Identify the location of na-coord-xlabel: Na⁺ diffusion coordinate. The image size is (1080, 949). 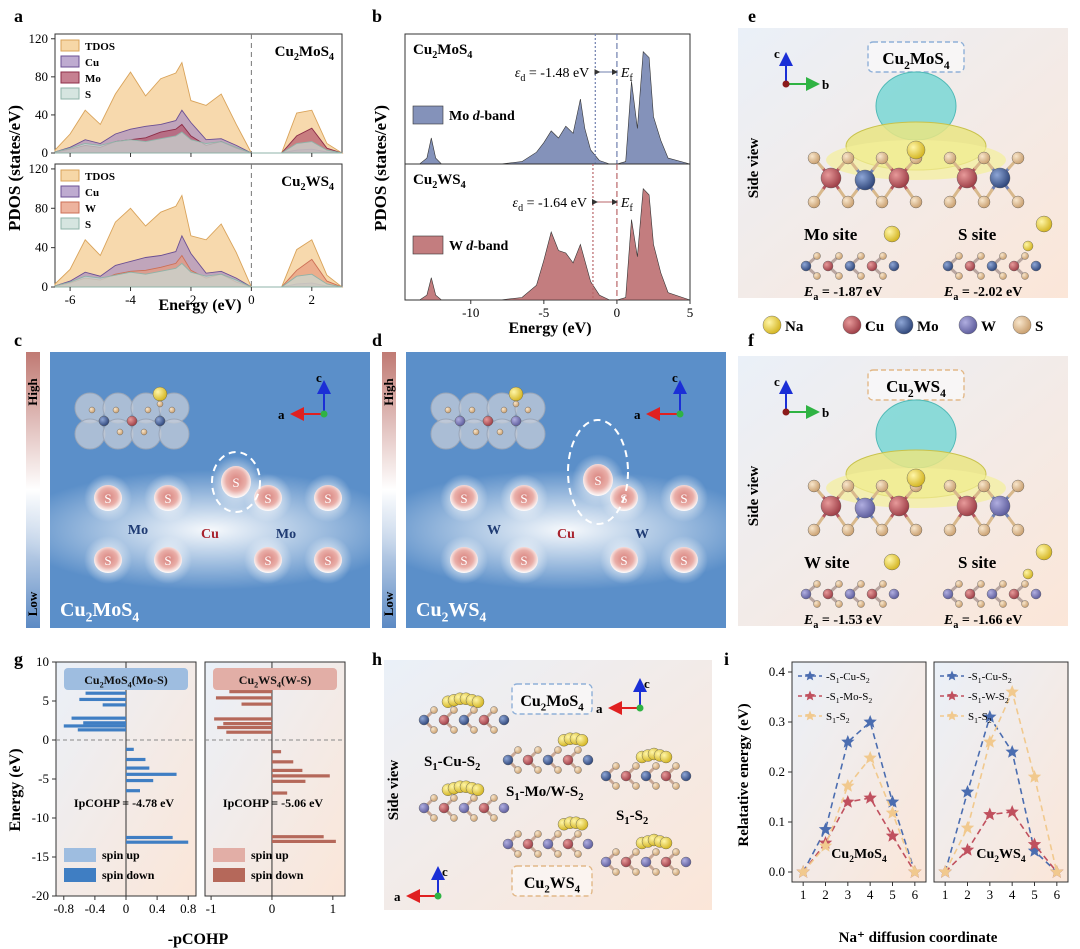
(918, 938).